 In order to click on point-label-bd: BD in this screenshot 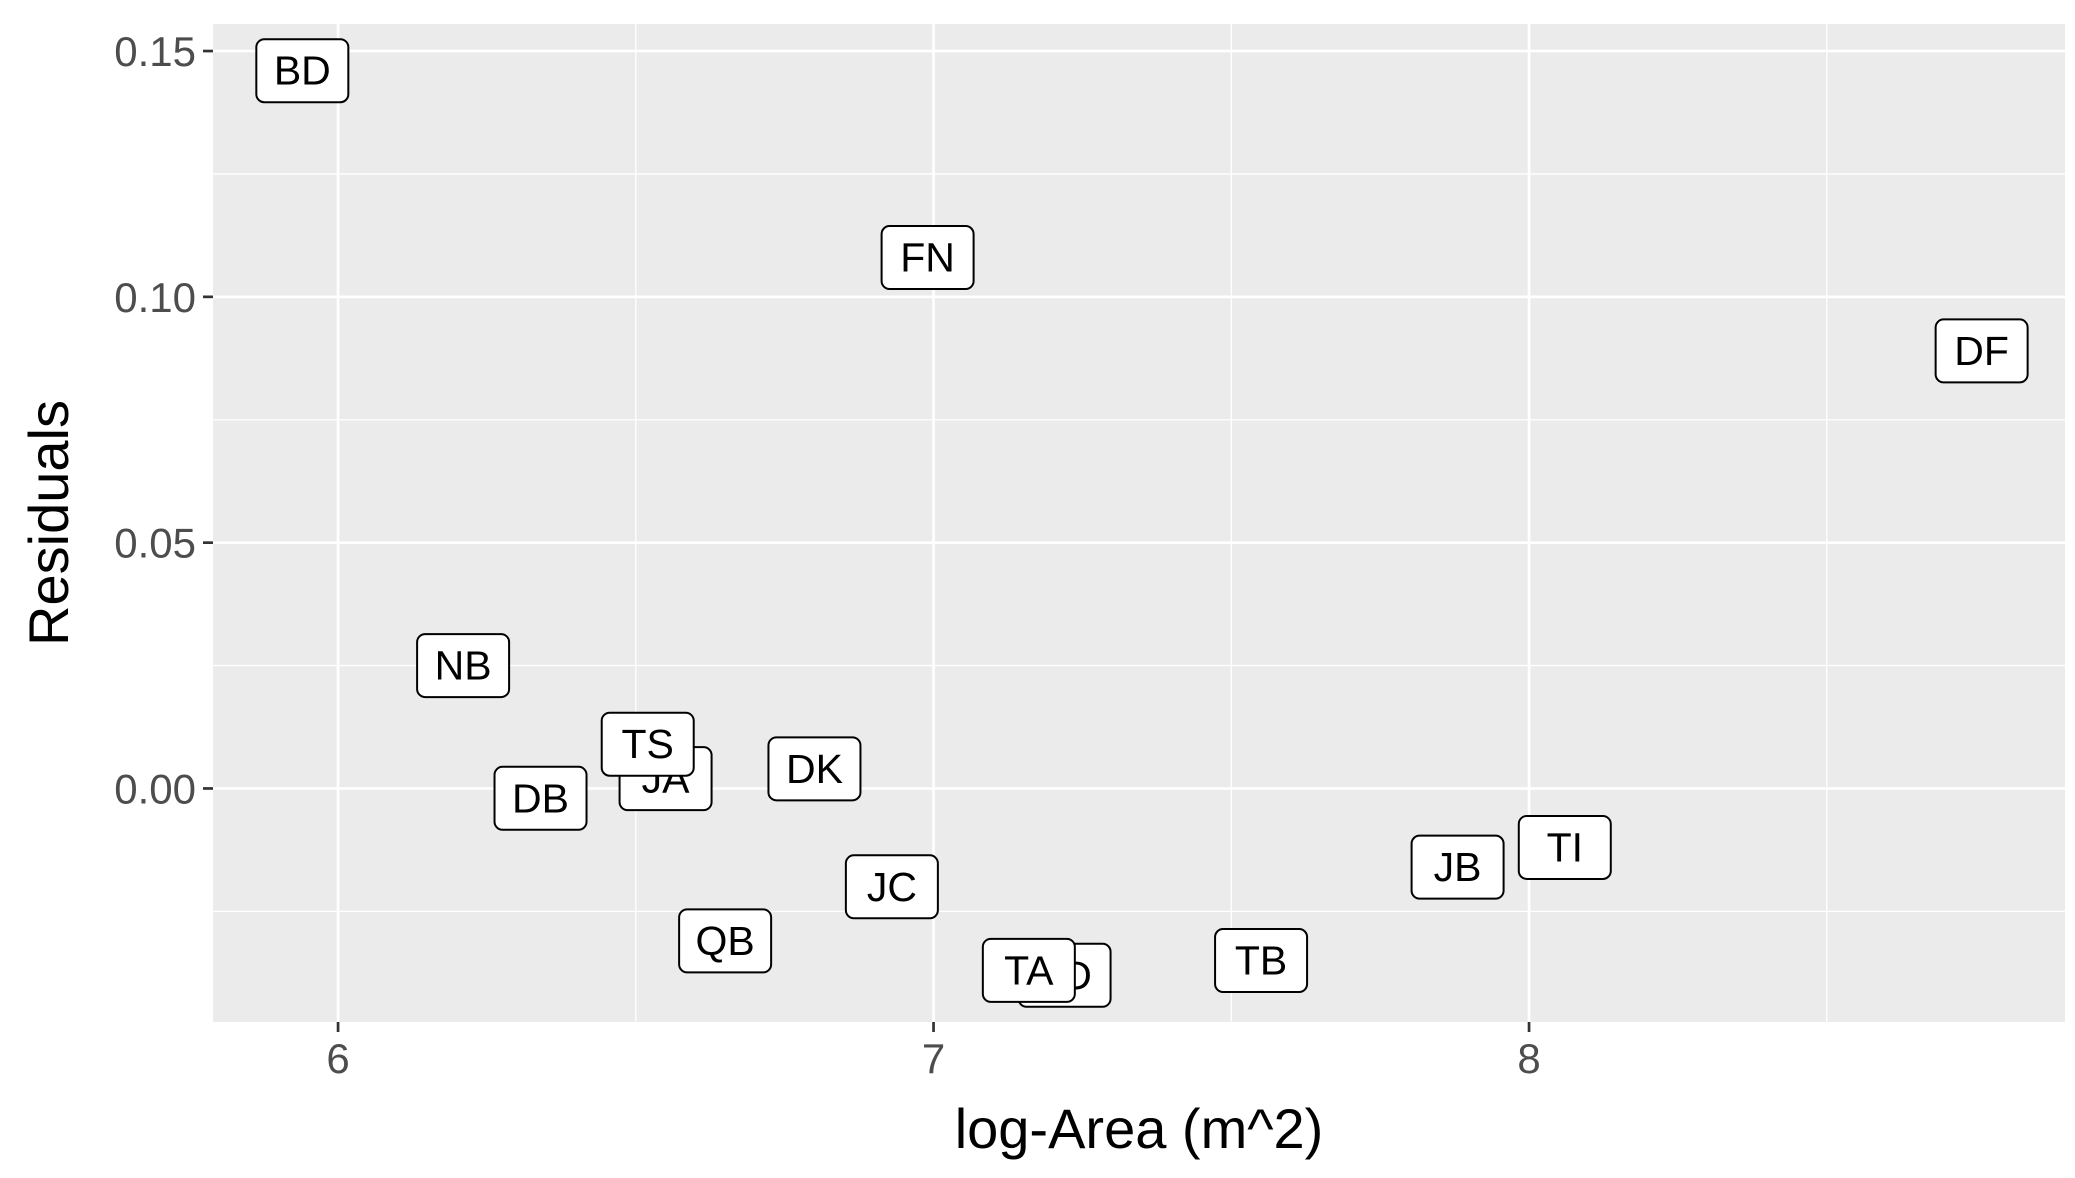, I will do `click(302, 71)`.